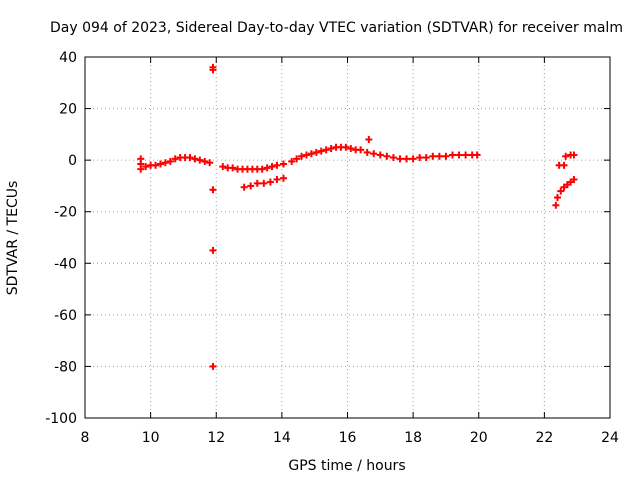 The image size is (640, 480). What do you see at coordinates (610, 438) in the screenshot?
I see `x-tick-label: 24` at bounding box center [610, 438].